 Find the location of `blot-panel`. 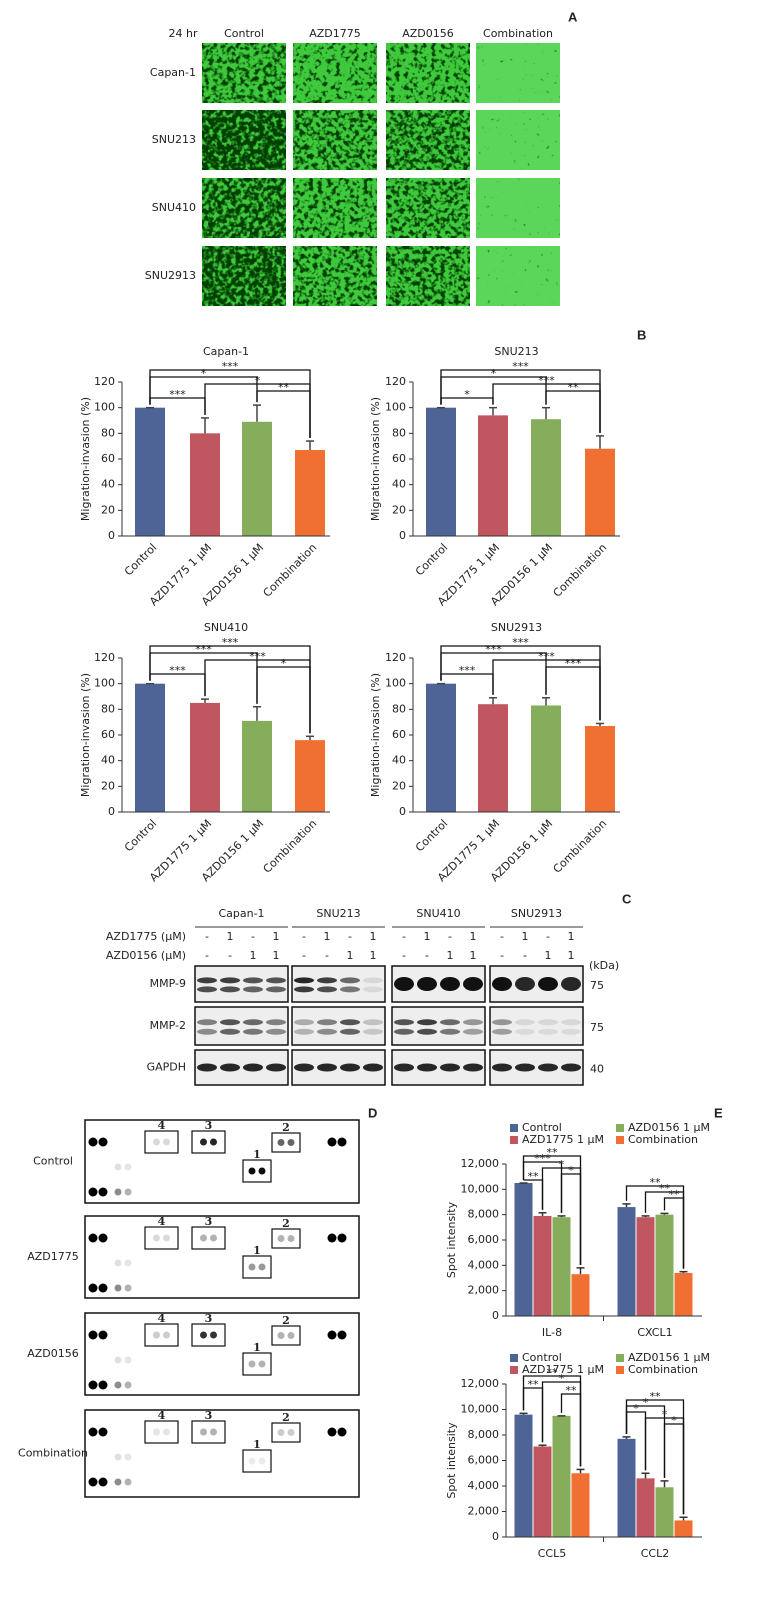

blot-panel is located at coordinates (241, 984).